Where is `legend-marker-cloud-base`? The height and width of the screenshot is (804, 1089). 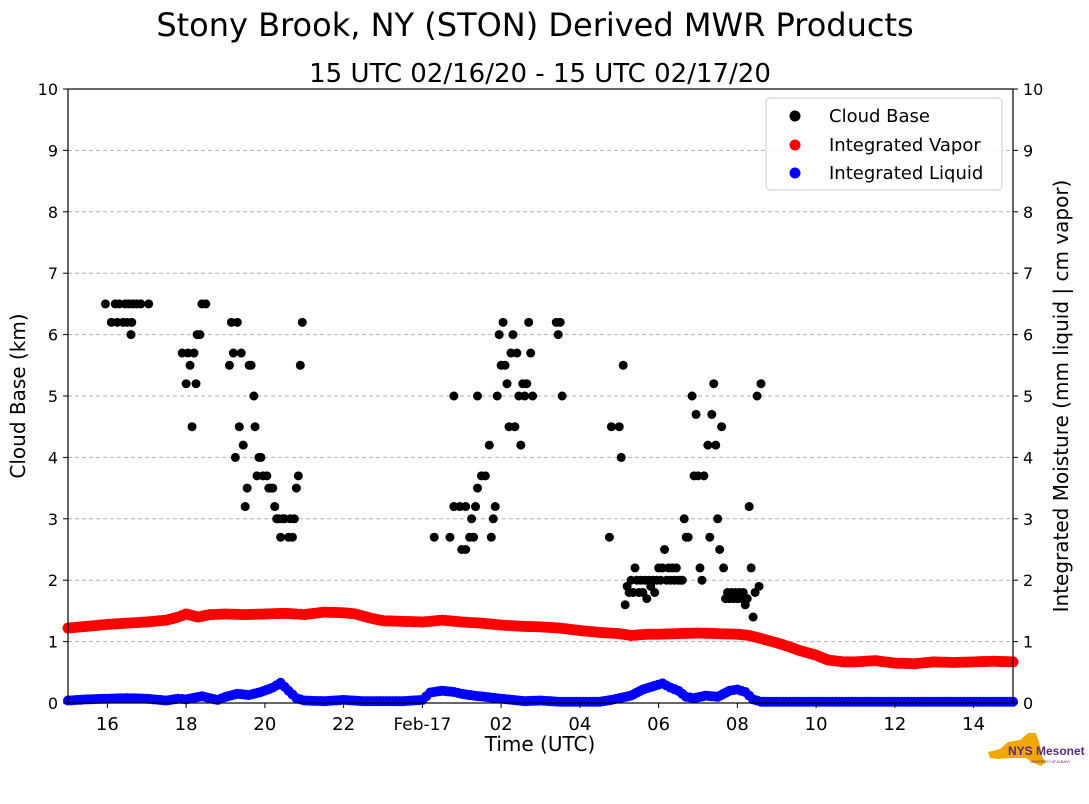 legend-marker-cloud-base is located at coordinates (795, 116).